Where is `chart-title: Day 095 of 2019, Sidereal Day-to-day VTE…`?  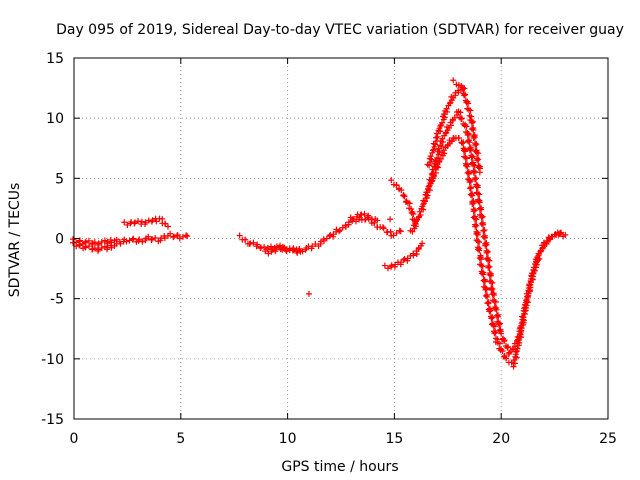 chart-title: Day 095 of 2019, Sidereal Day-to-day VTE… is located at coordinates (340, 30).